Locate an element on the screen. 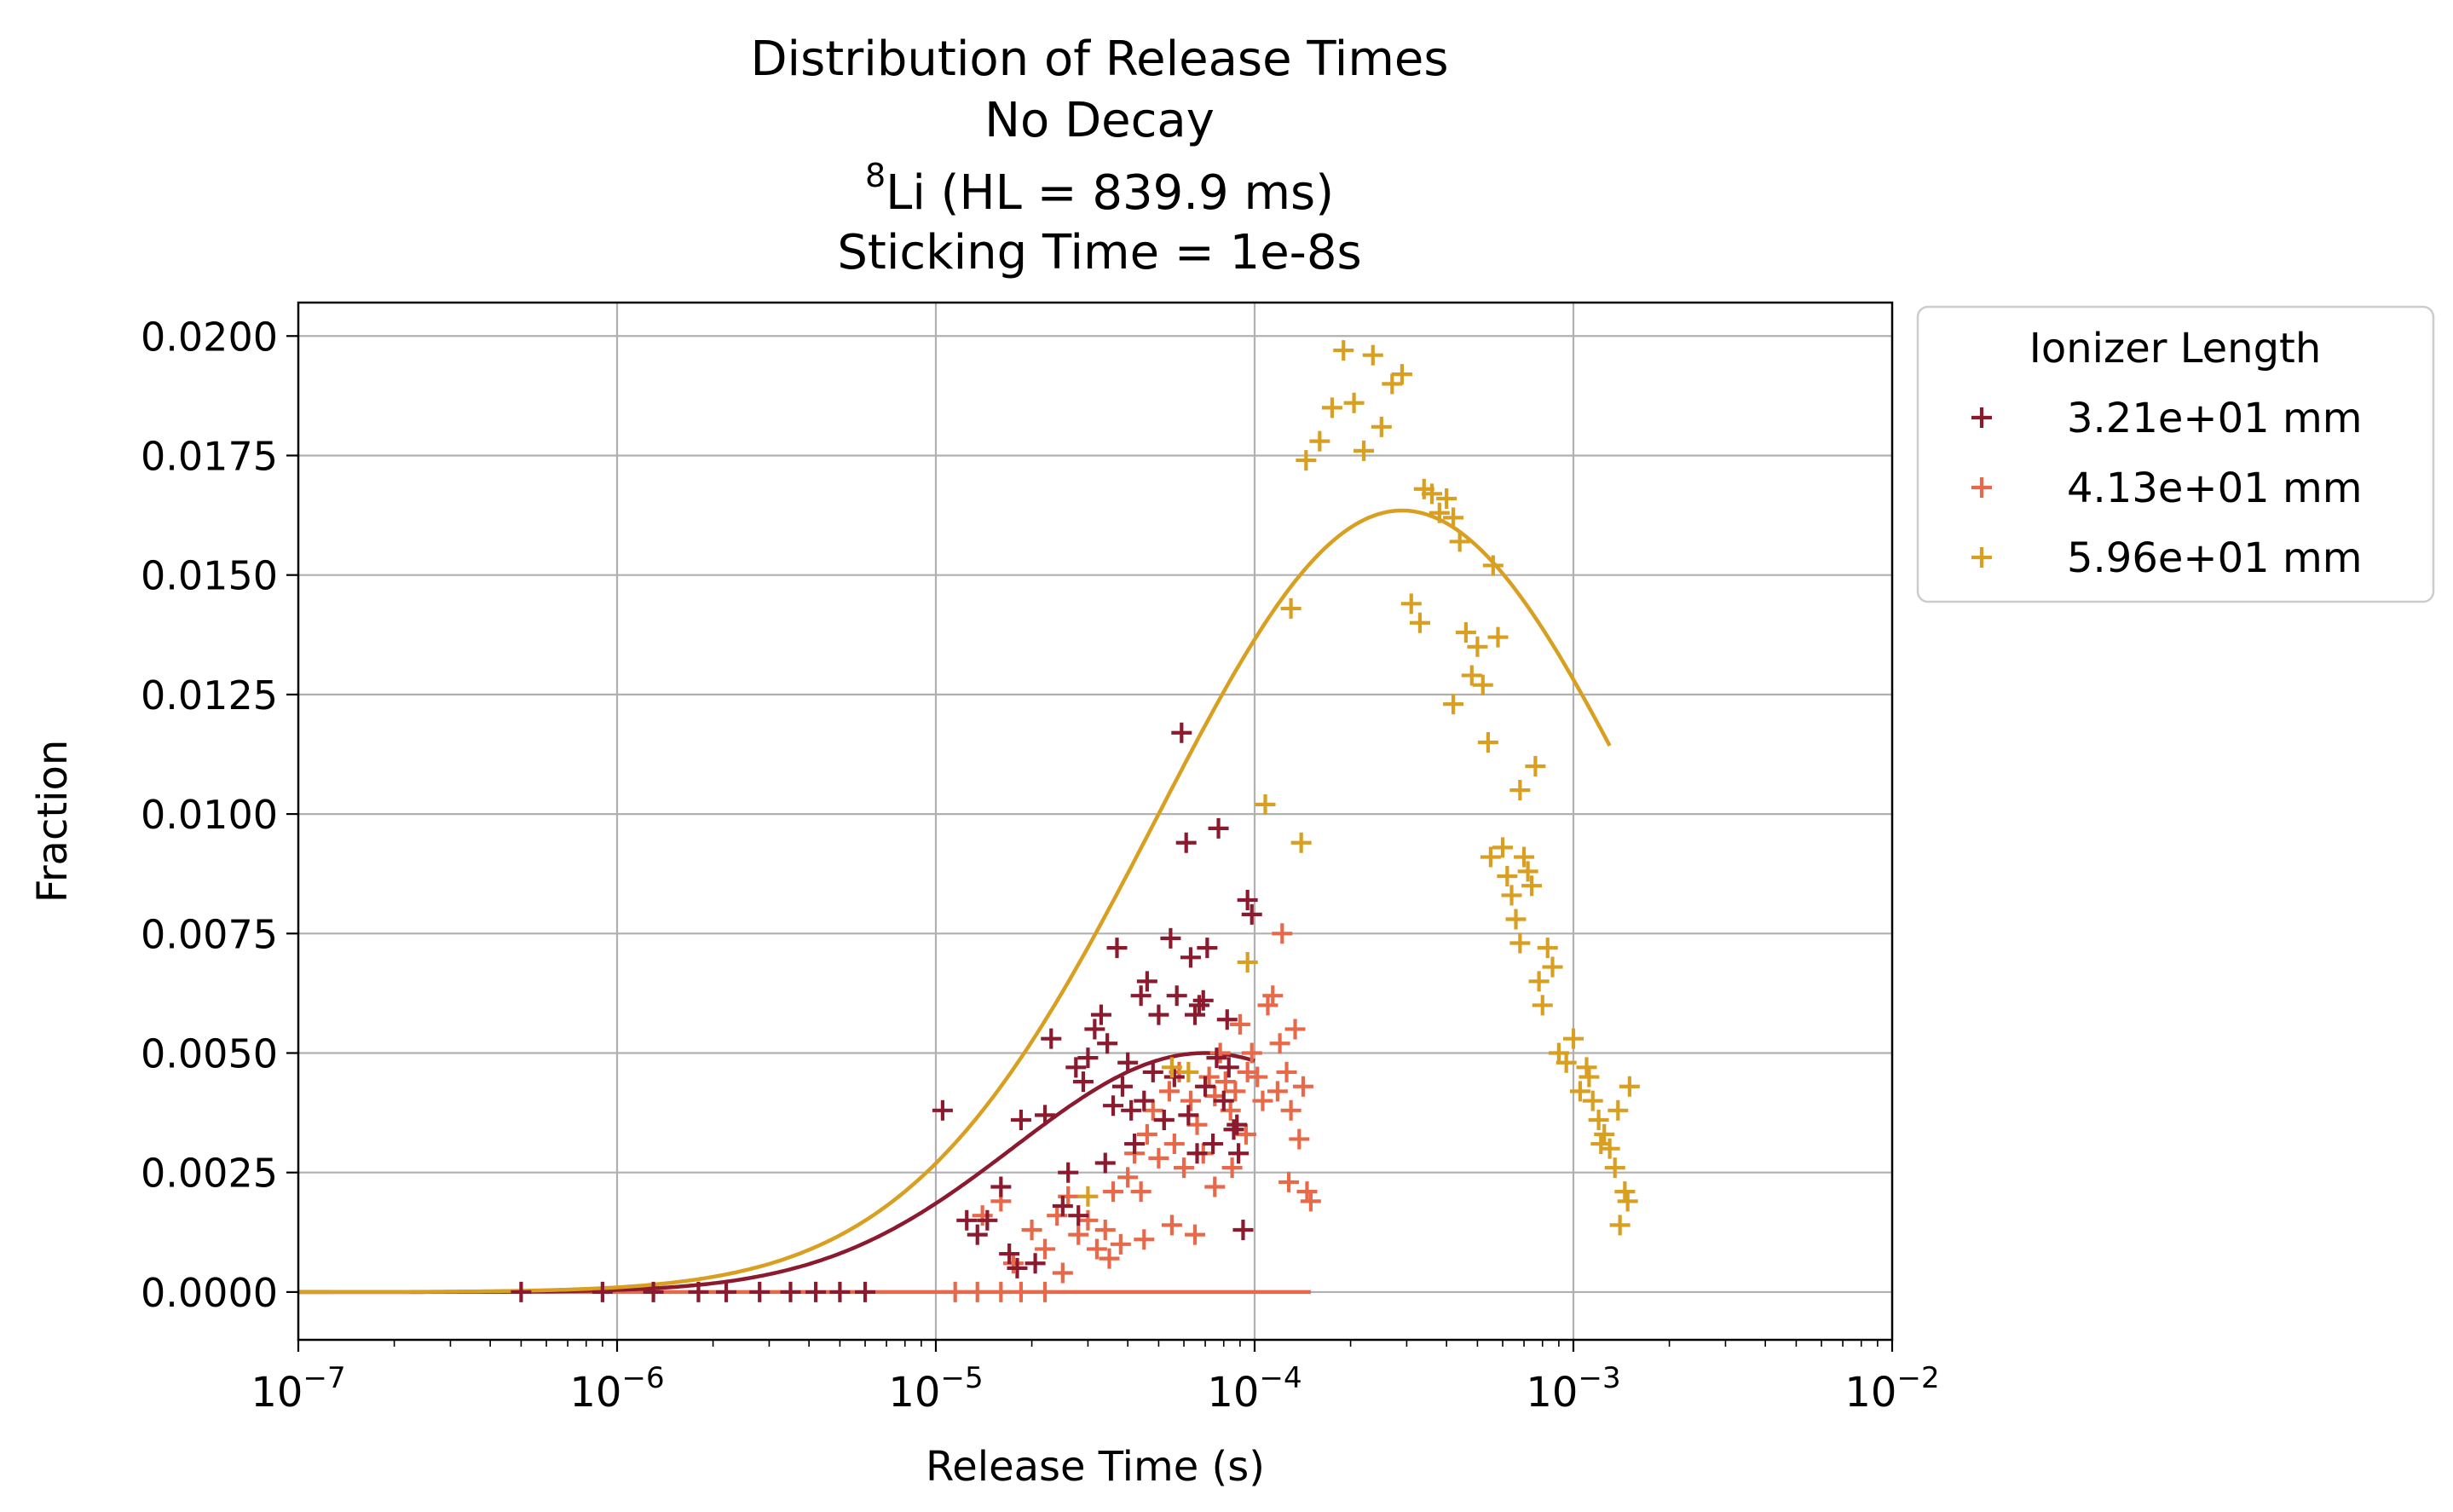  y-tick-label: 0.0050 is located at coordinates (209, 1054).